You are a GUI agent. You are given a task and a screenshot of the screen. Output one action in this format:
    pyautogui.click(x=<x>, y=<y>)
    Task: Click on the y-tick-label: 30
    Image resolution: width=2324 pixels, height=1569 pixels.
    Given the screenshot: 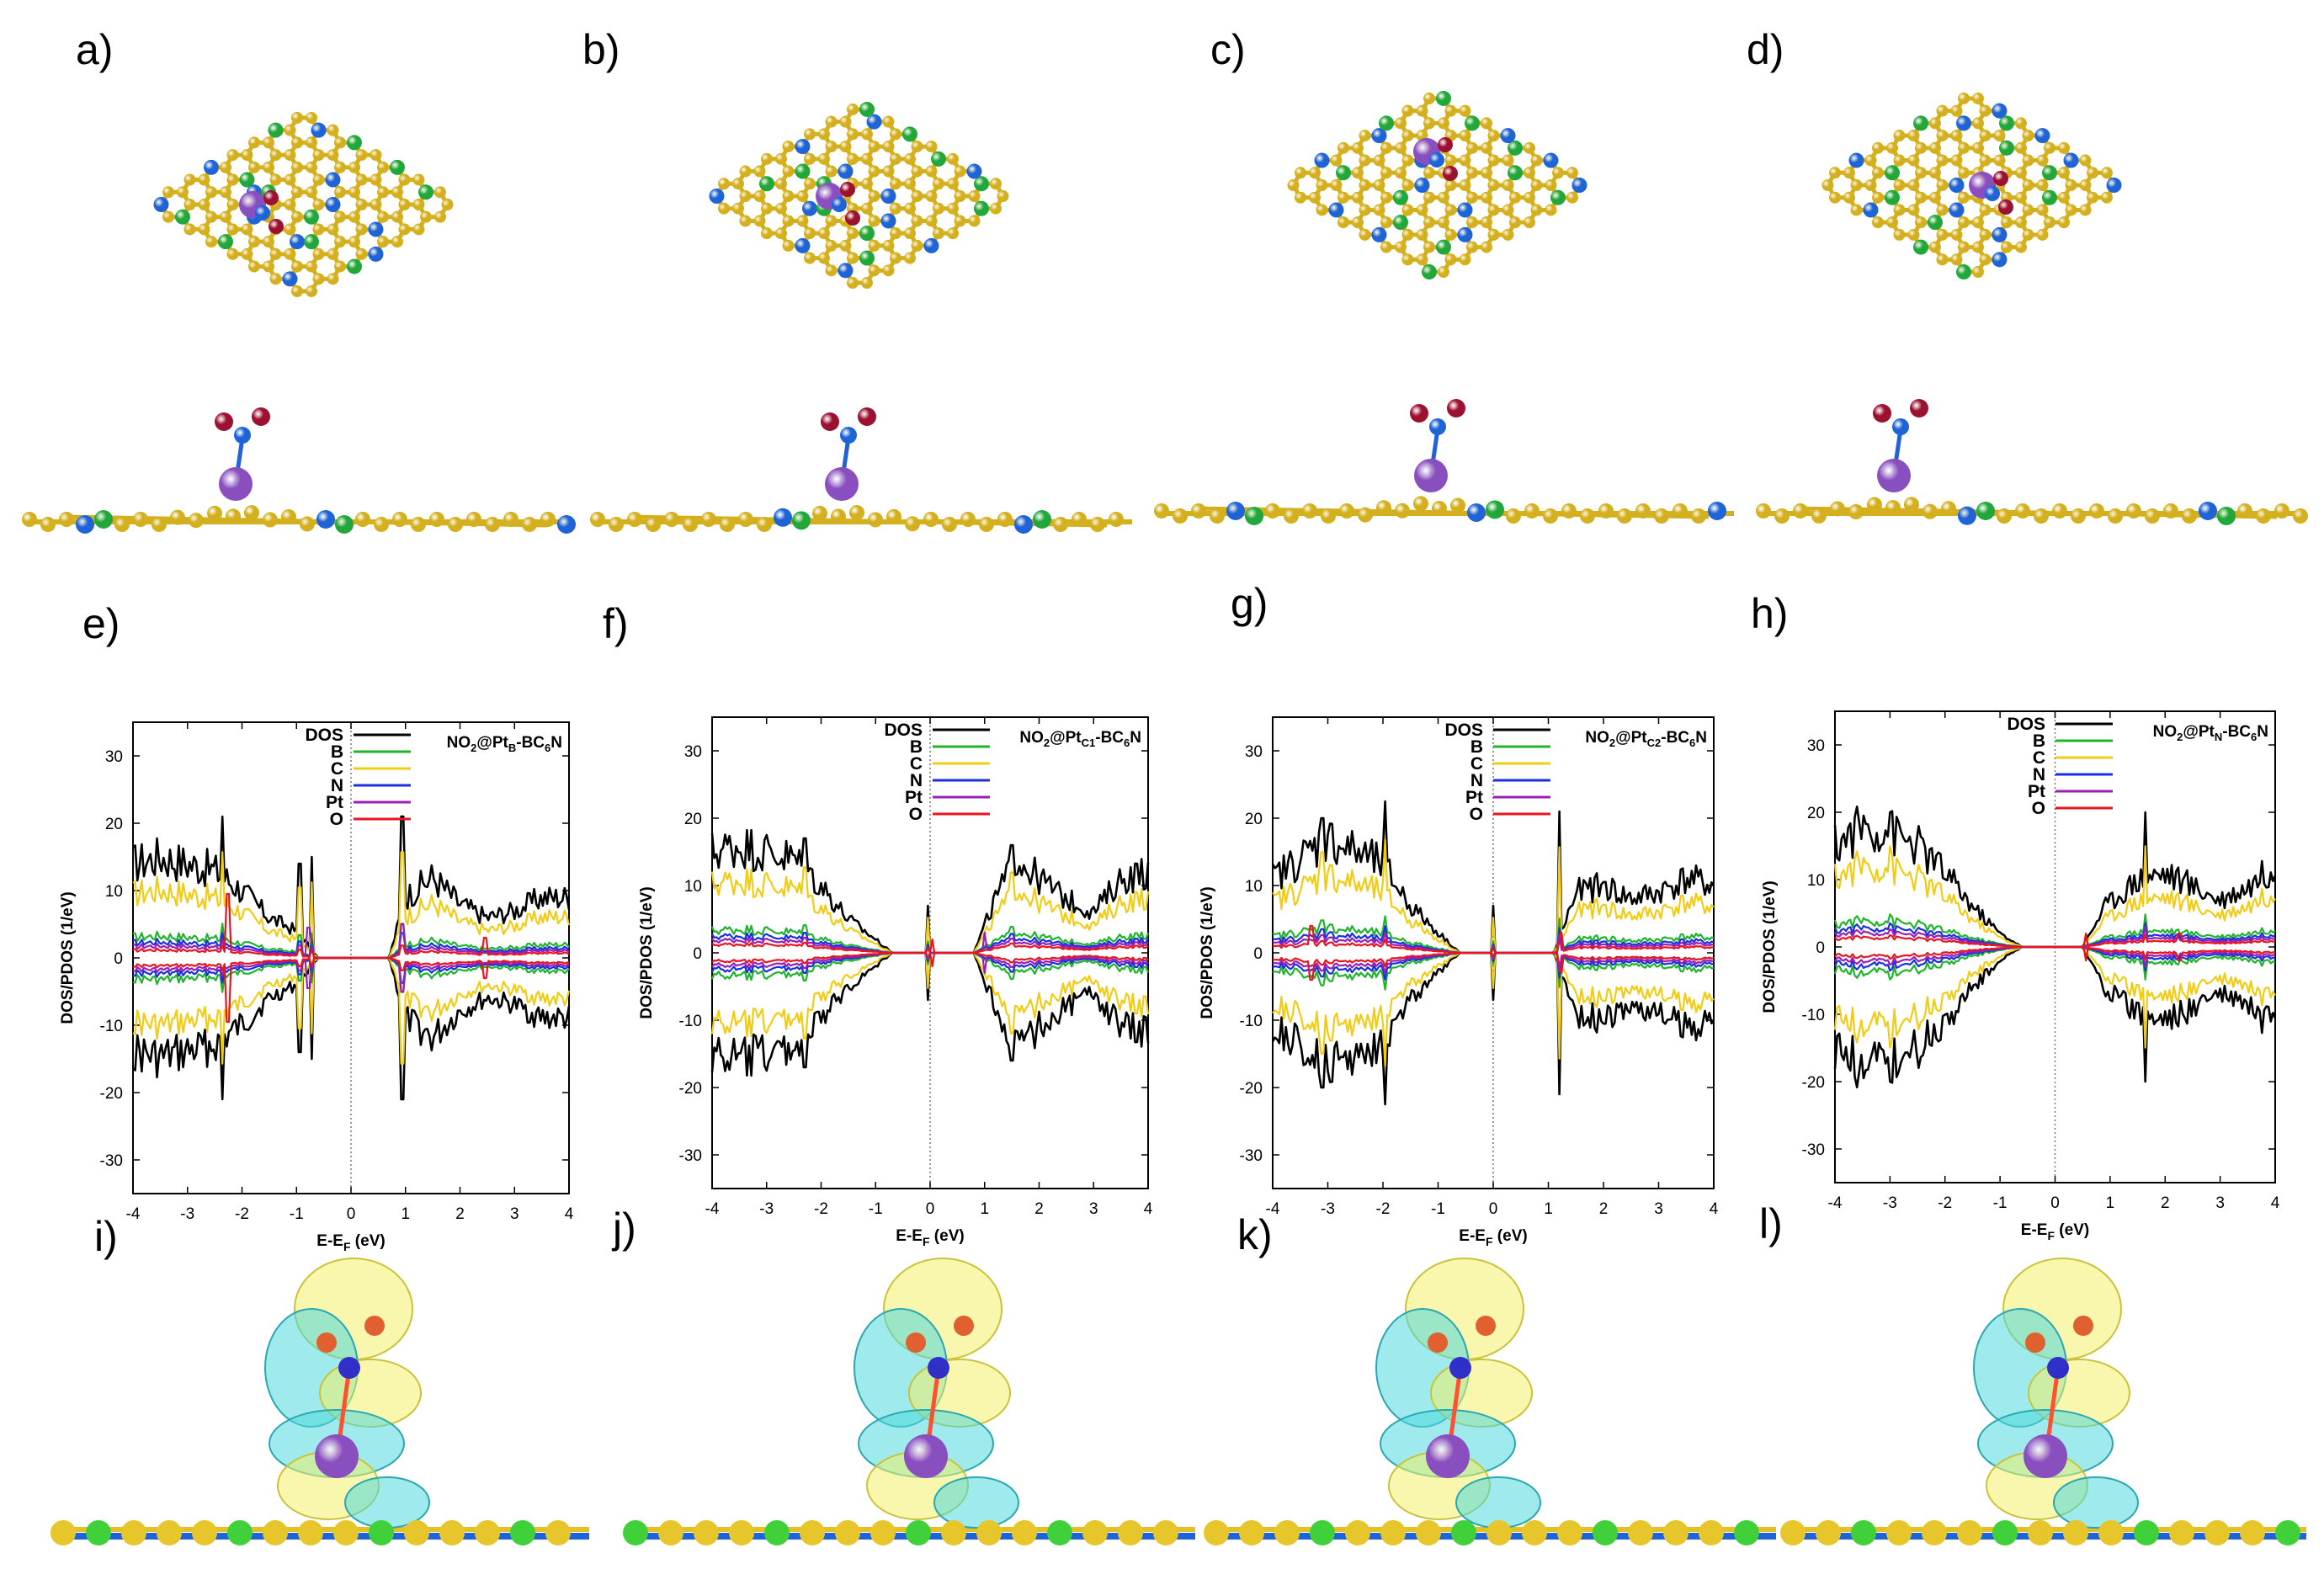 What is the action you would take?
    pyautogui.click(x=1254, y=752)
    